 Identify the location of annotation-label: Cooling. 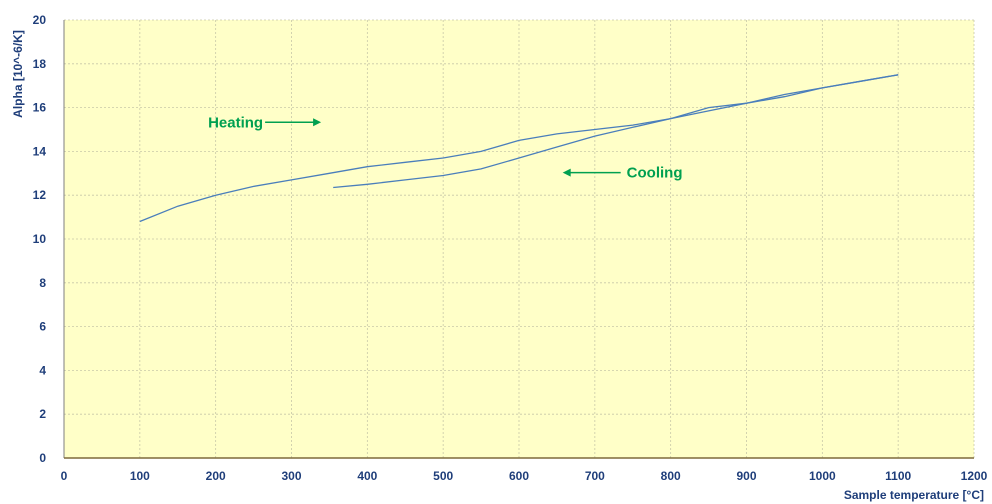
(655, 173).